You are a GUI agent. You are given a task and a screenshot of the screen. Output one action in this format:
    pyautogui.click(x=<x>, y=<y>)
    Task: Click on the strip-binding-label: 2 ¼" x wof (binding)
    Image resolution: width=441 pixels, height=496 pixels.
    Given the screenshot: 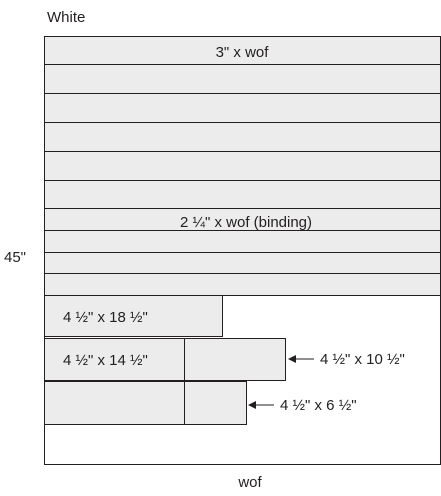 What is the action you would take?
    pyautogui.click(x=246, y=222)
    